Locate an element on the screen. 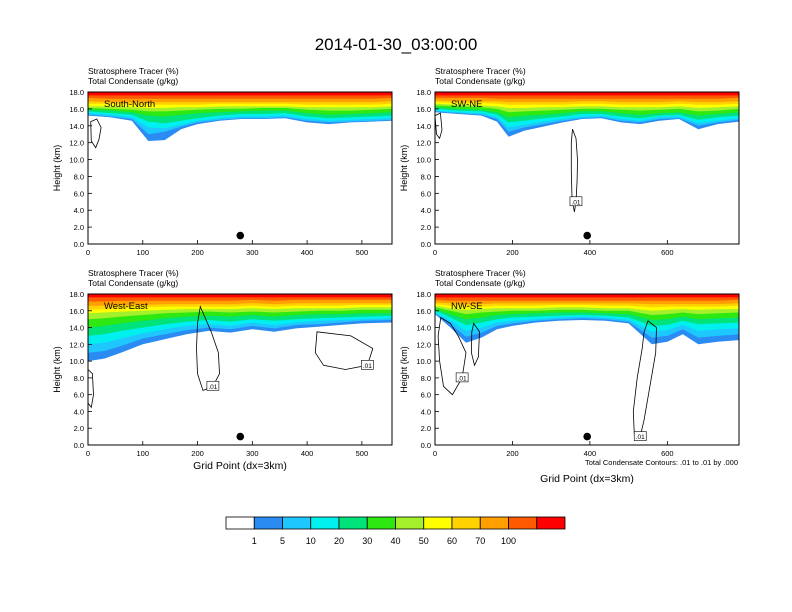 The width and height of the screenshot is (792, 612). colorbar-label: 30 is located at coordinates (367, 541).